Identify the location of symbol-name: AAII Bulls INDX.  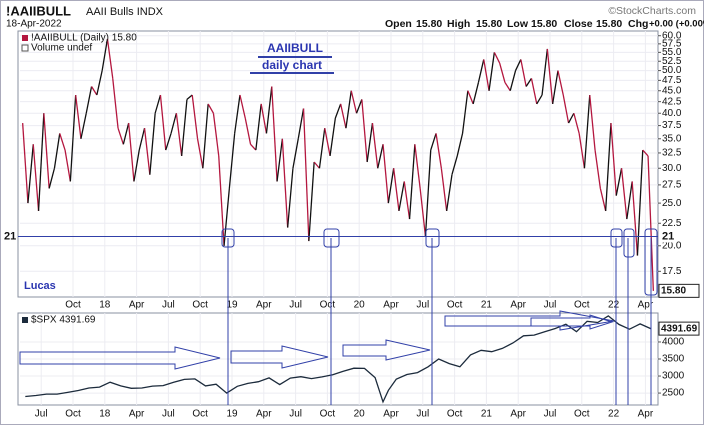
(125, 12).